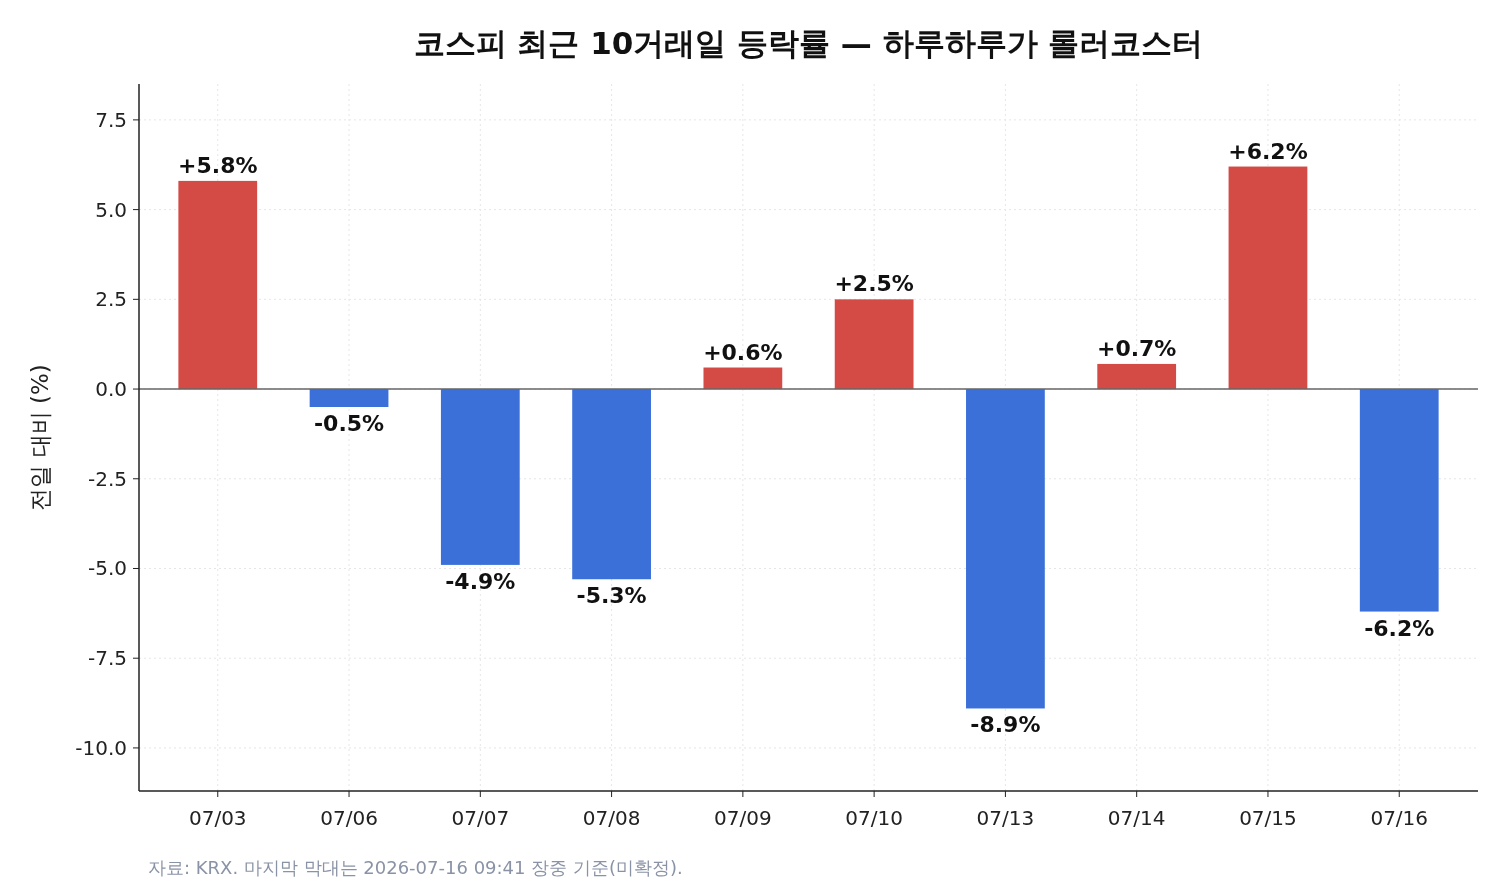  I want to click on x-tick-label: 07/08, so click(611, 818).